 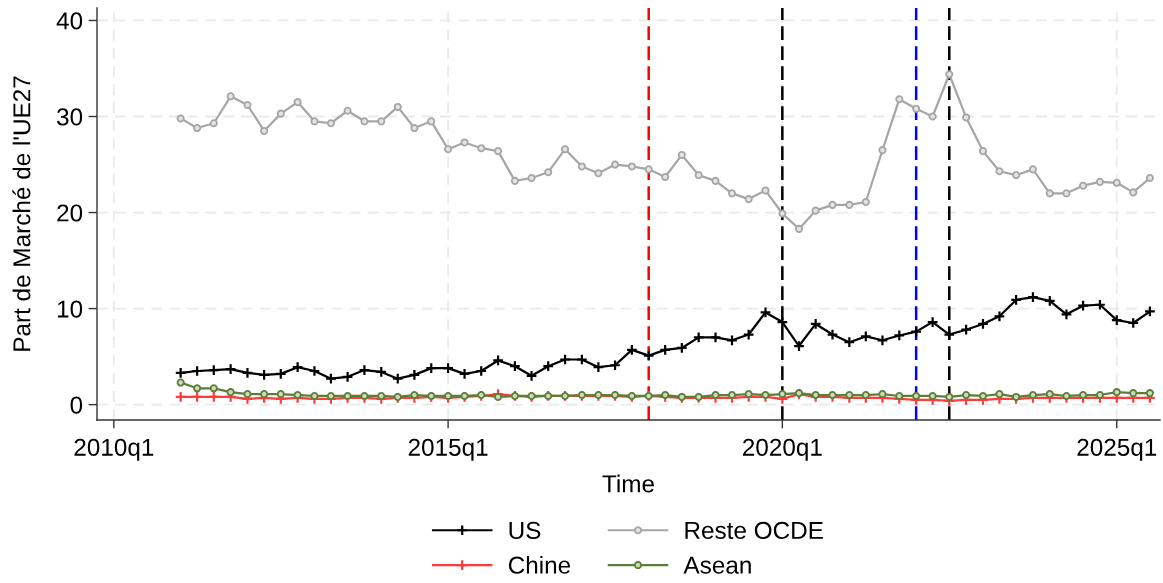 What do you see at coordinates (69, 21) in the screenshot?
I see `y-tick-label: 40` at bounding box center [69, 21].